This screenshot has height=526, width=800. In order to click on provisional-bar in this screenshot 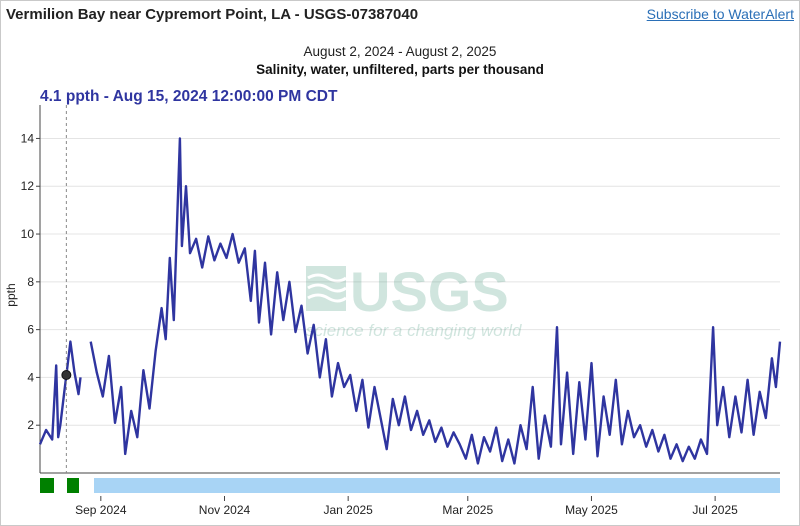, I will do `click(437, 485)`.